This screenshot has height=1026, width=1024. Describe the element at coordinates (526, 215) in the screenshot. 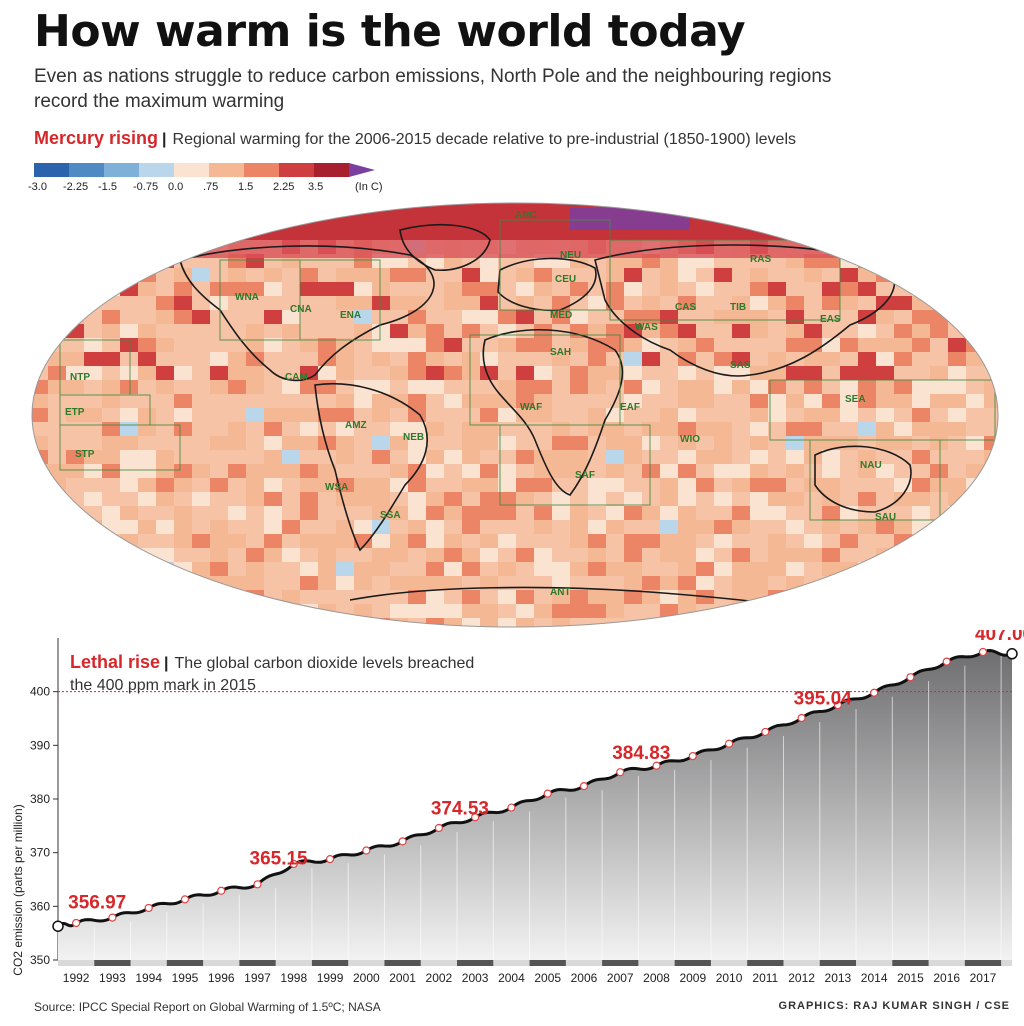

I see `region-label: ARC` at that location.